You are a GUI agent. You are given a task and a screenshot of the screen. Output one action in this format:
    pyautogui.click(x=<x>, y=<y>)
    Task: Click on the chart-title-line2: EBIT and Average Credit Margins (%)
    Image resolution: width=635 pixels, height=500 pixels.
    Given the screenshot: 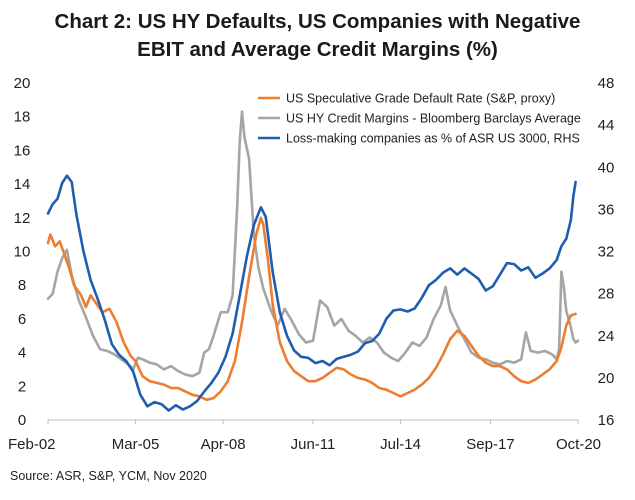 What is the action you would take?
    pyautogui.click(x=317, y=49)
    